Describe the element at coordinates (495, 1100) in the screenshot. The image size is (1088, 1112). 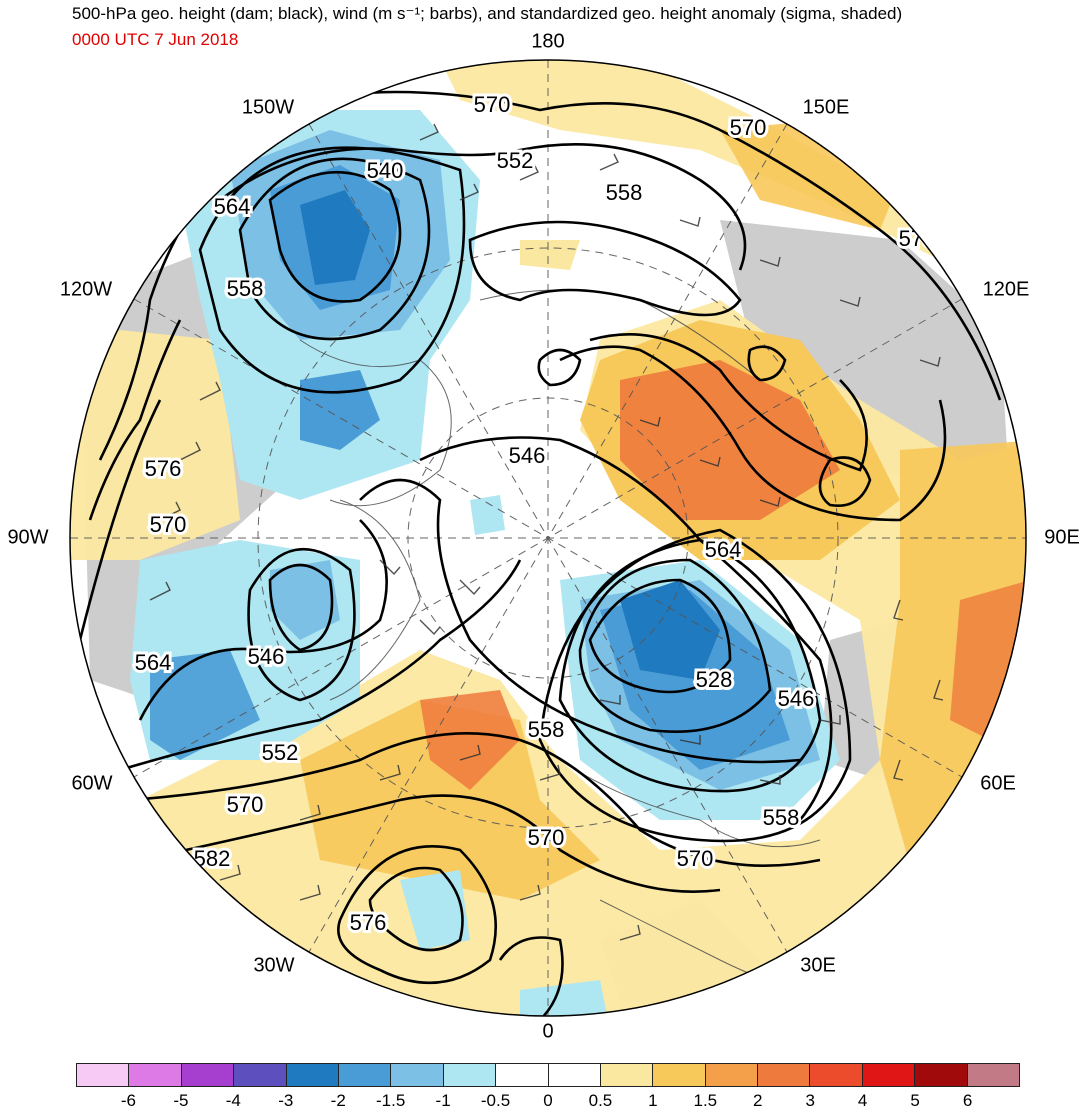
I see `colorbar-tick-label: -0.5` at that location.